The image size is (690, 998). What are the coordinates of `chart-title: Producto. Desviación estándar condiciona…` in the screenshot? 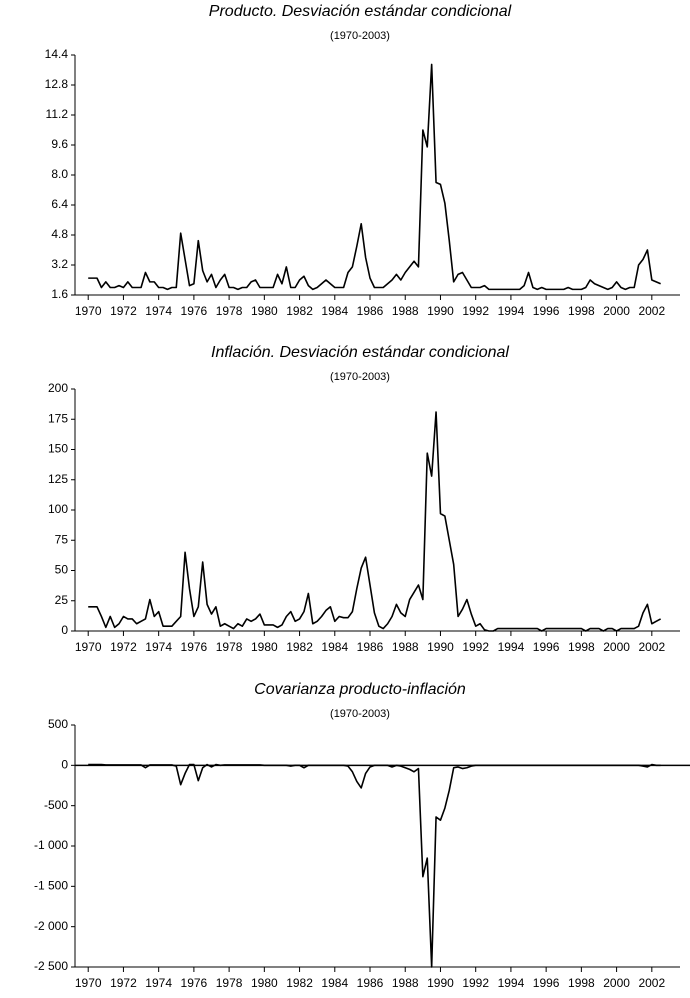 It's located at (360, 11).